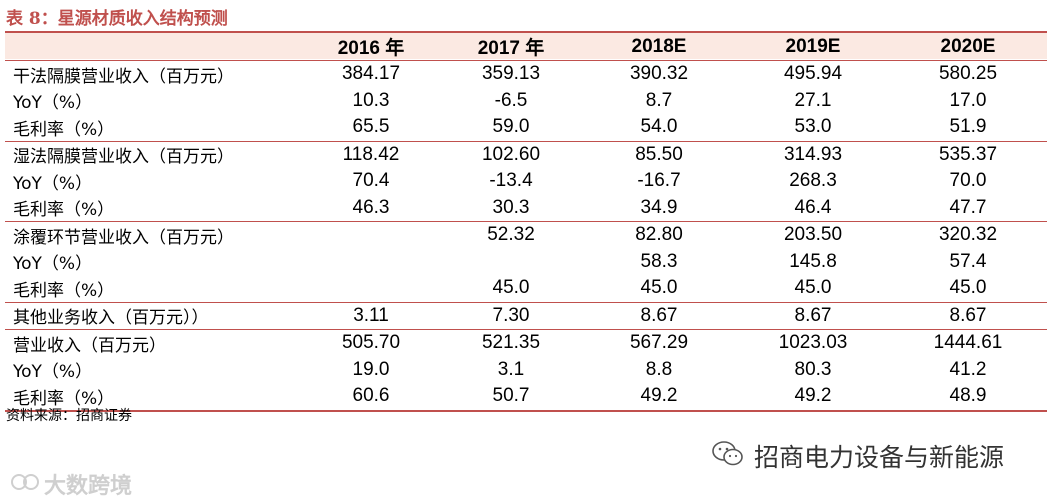 The width and height of the screenshot is (1055, 502). What do you see at coordinates (968, 100) in the screenshot?
I see `value-cell: 17.0` at bounding box center [968, 100].